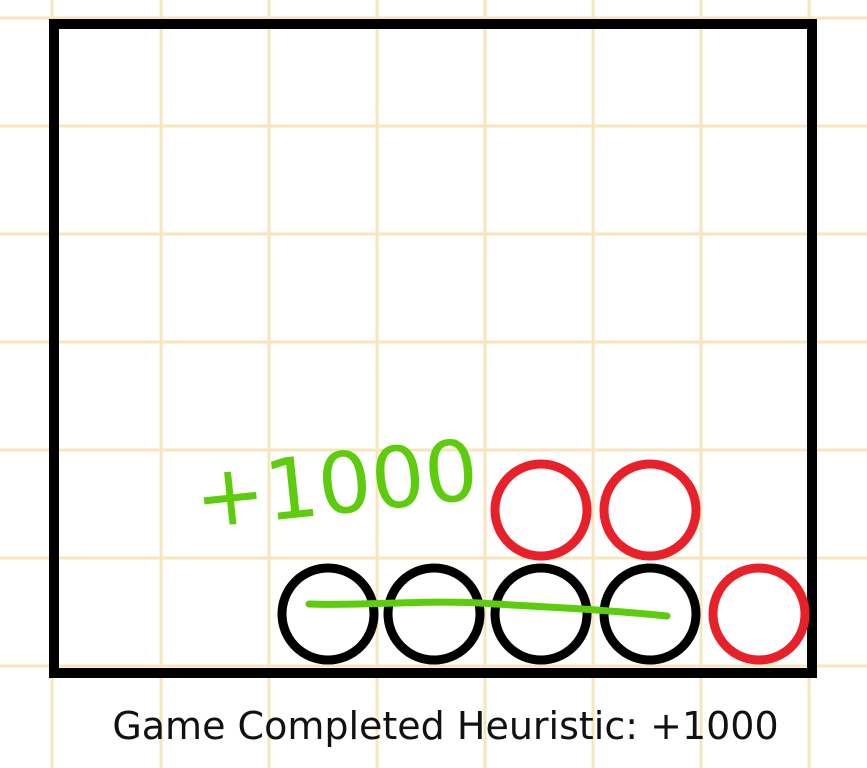  Describe the element at coordinates (488, 609) in the screenshot. I see `winning-line-stroke` at that location.